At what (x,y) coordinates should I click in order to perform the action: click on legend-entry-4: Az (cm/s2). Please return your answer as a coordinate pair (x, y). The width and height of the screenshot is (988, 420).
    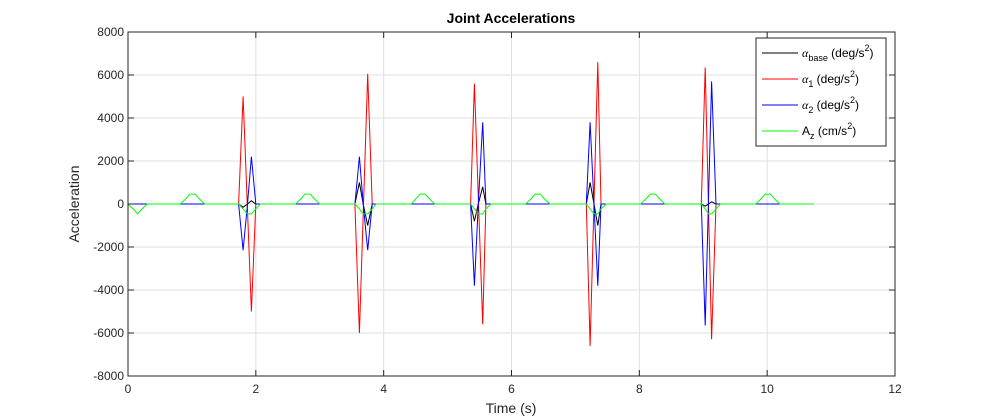
    Looking at the image, I should click on (809, 131).